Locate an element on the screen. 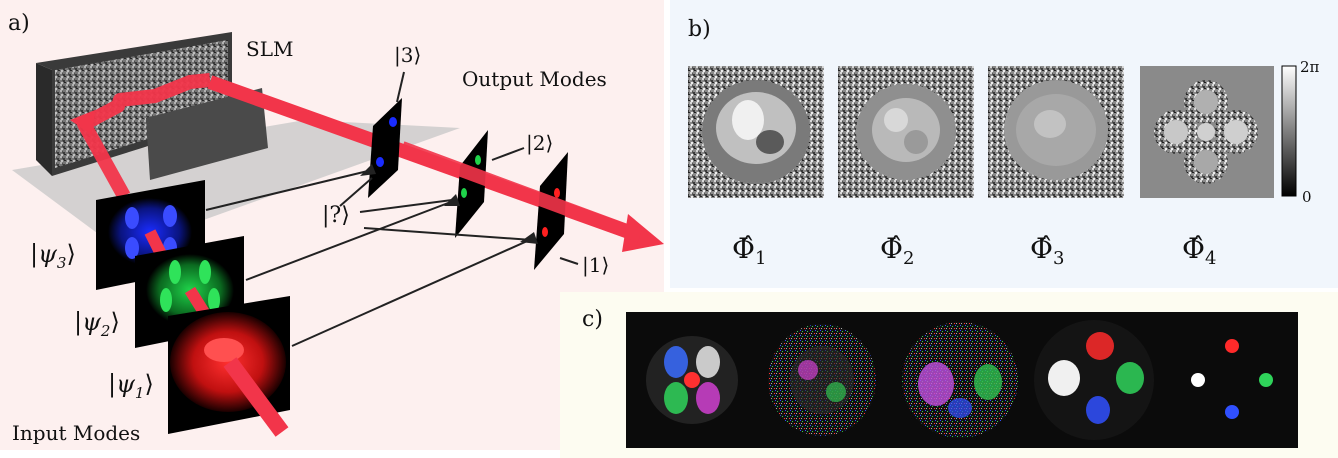 The width and height of the screenshot is (1338, 458). ket3-pointer is located at coordinates (400, 87).